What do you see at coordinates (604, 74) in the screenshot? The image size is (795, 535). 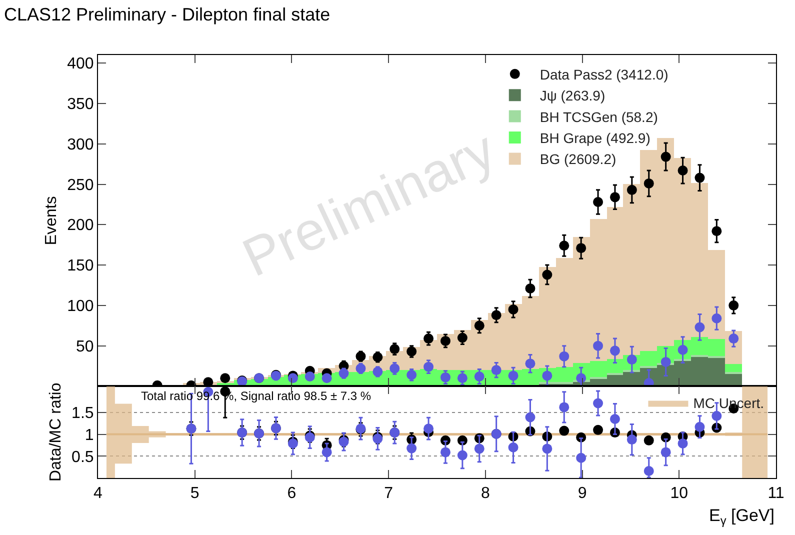 I see `legend-label: Data Pass2 (3412.0)` at bounding box center [604, 74].